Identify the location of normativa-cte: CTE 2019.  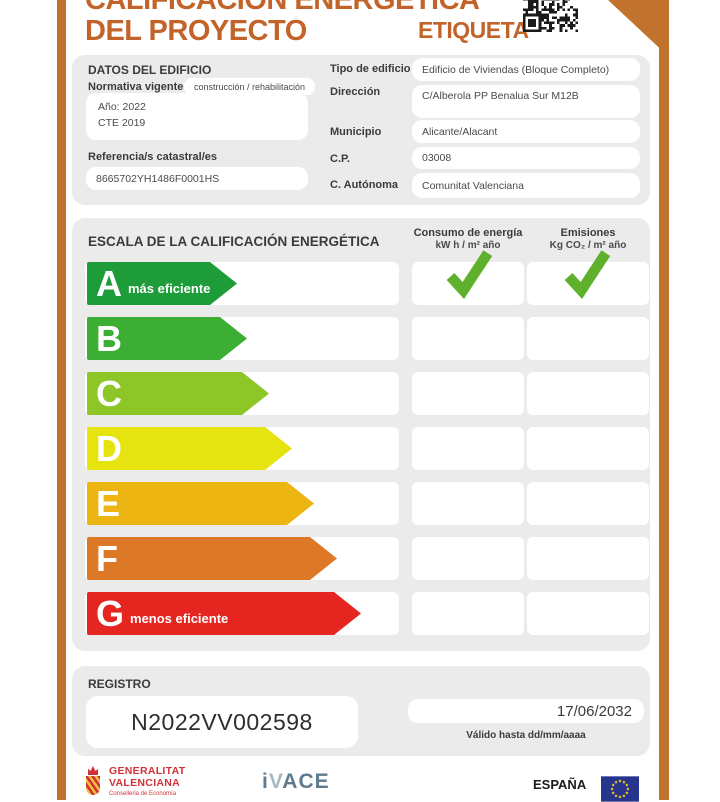
(122, 123).